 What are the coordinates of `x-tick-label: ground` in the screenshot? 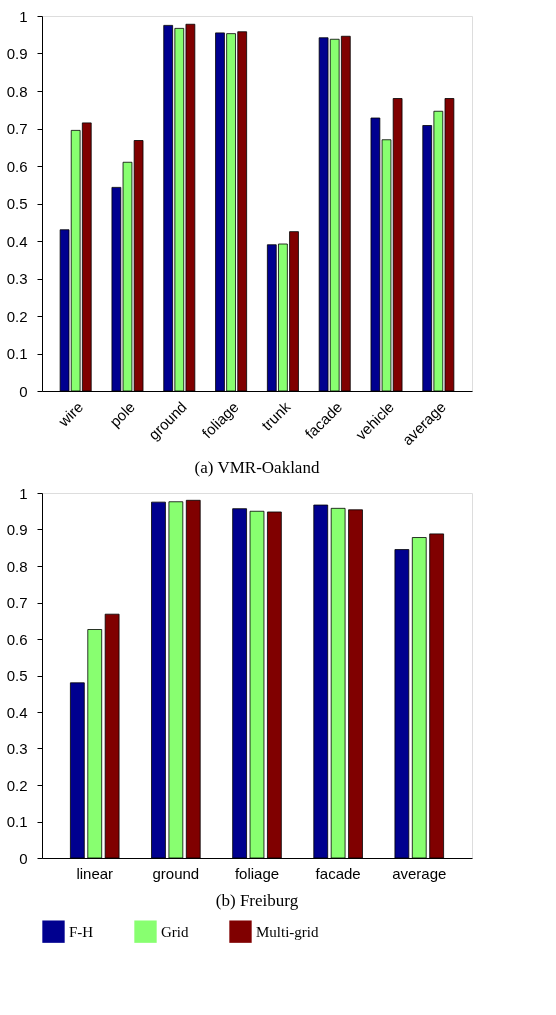 It's located at (176, 873).